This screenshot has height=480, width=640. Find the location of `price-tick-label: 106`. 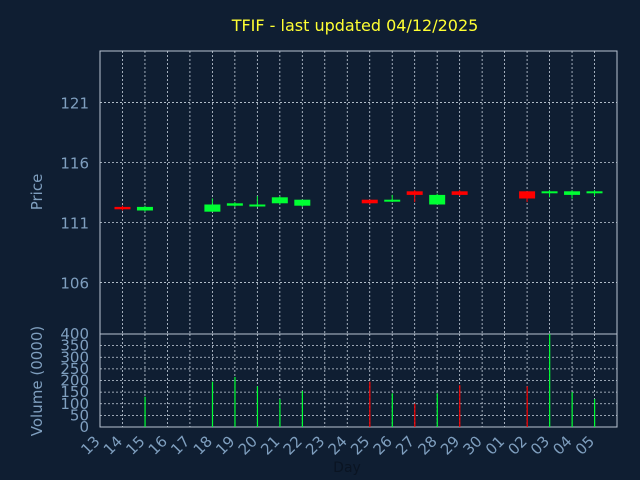

price-tick-label: 106 is located at coordinates (74, 283).